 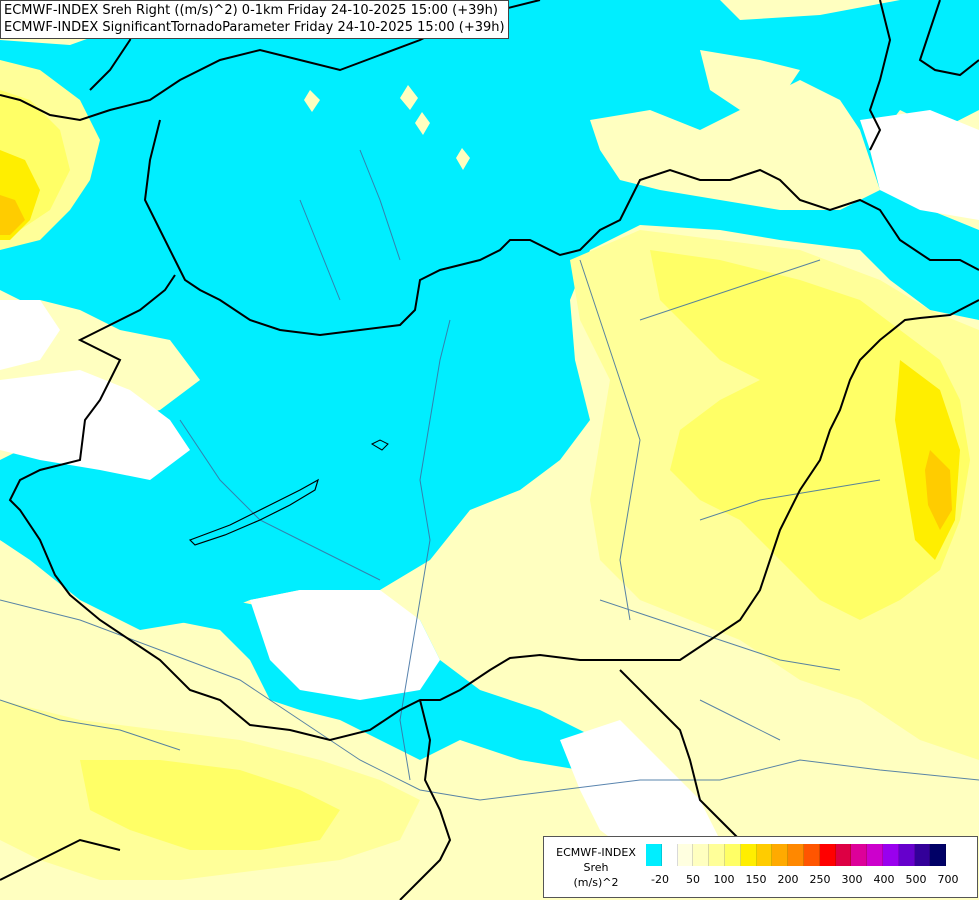 I want to click on white-patch-center, so click(x=345, y=645).